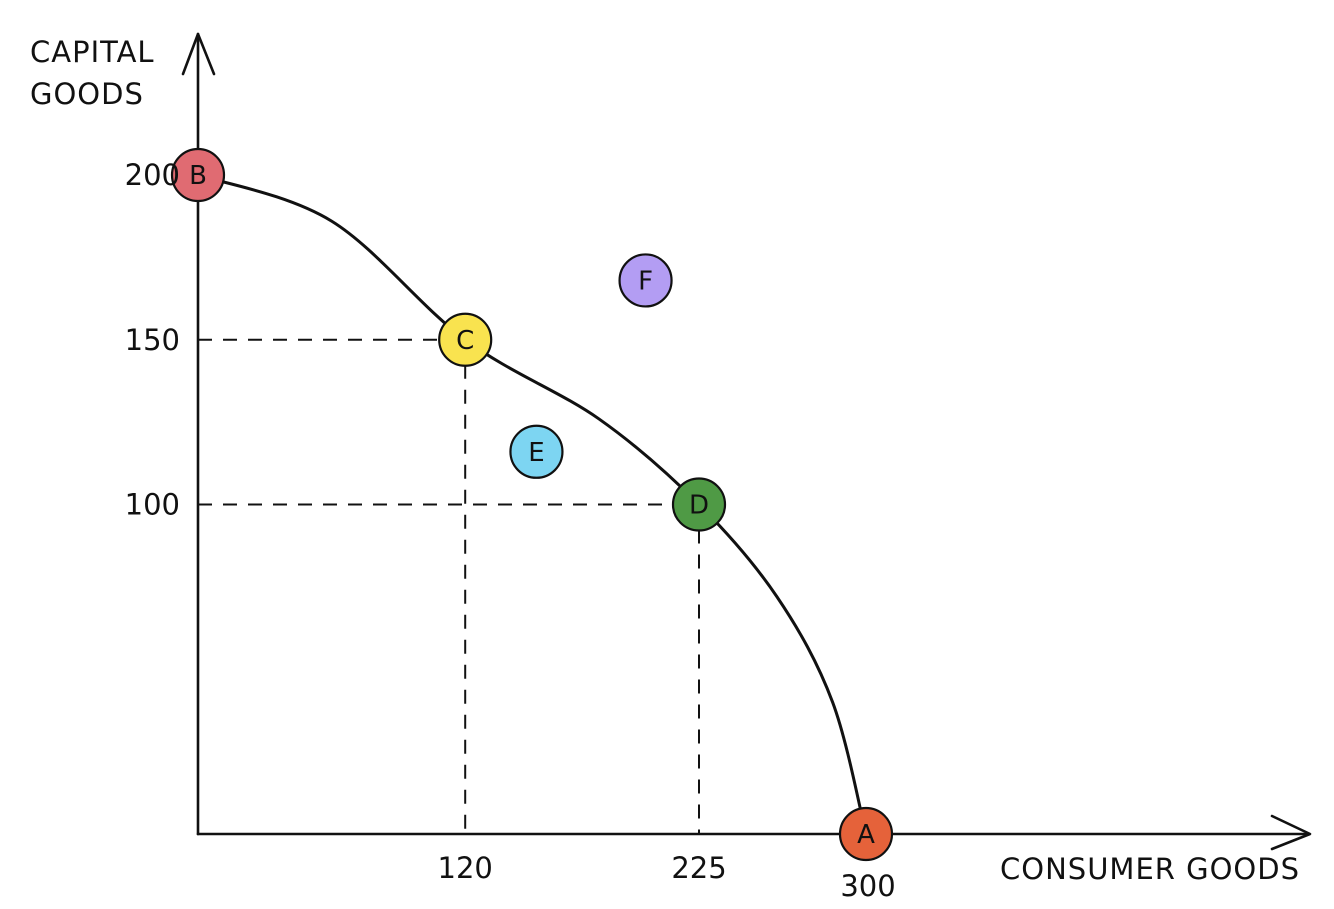 The height and width of the screenshot is (909, 1334). Describe the element at coordinates (198, 54) in the screenshot. I see `y-axis-arrowhead` at that location.